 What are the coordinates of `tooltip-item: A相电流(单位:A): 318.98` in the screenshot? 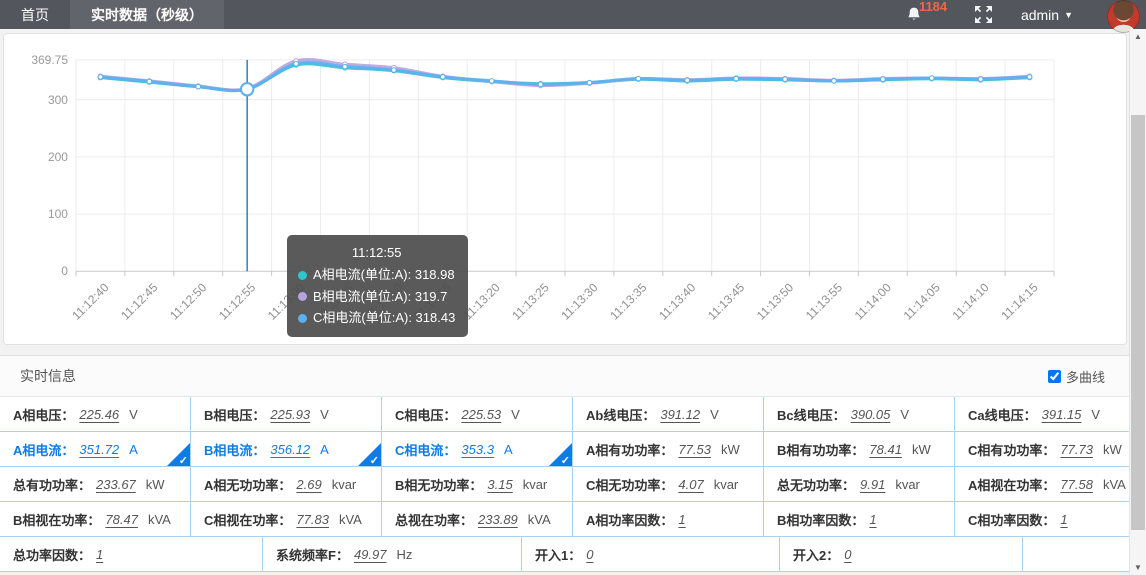 It's located at (376, 274).